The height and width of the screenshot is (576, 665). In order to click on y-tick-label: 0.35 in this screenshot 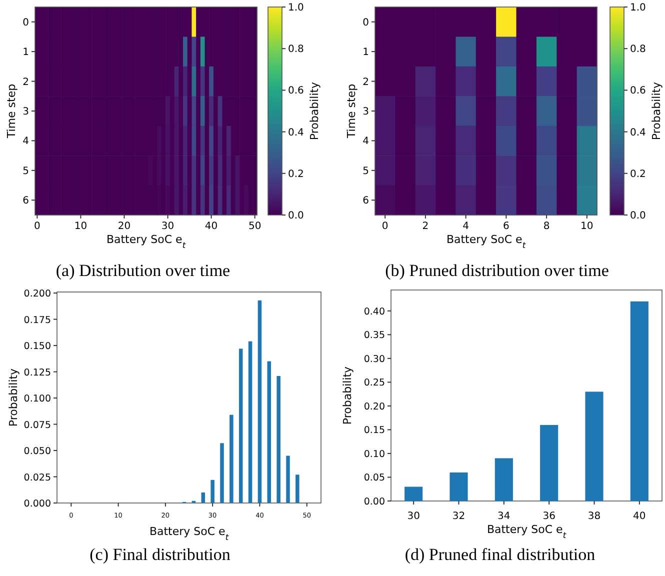, I will do `click(374, 336)`.